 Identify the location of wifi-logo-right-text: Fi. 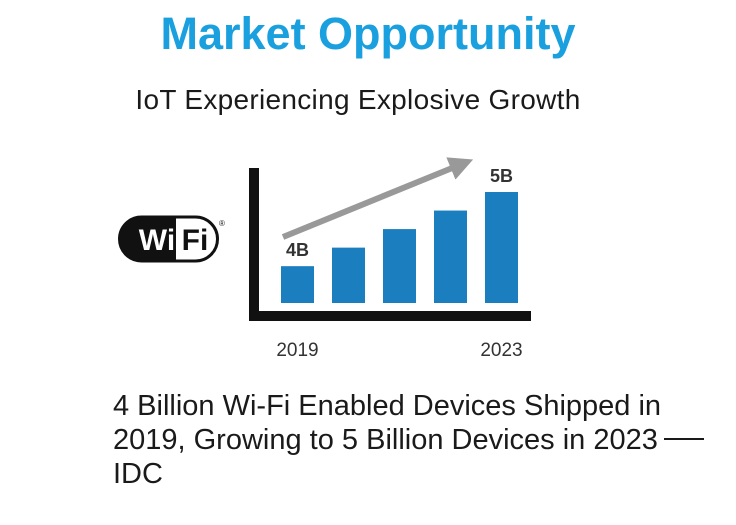
(195, 240).